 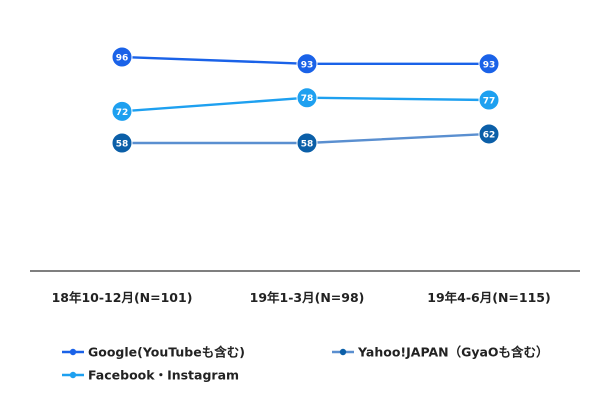 I want to click on data-label: 62, so click(x=489, y=135).